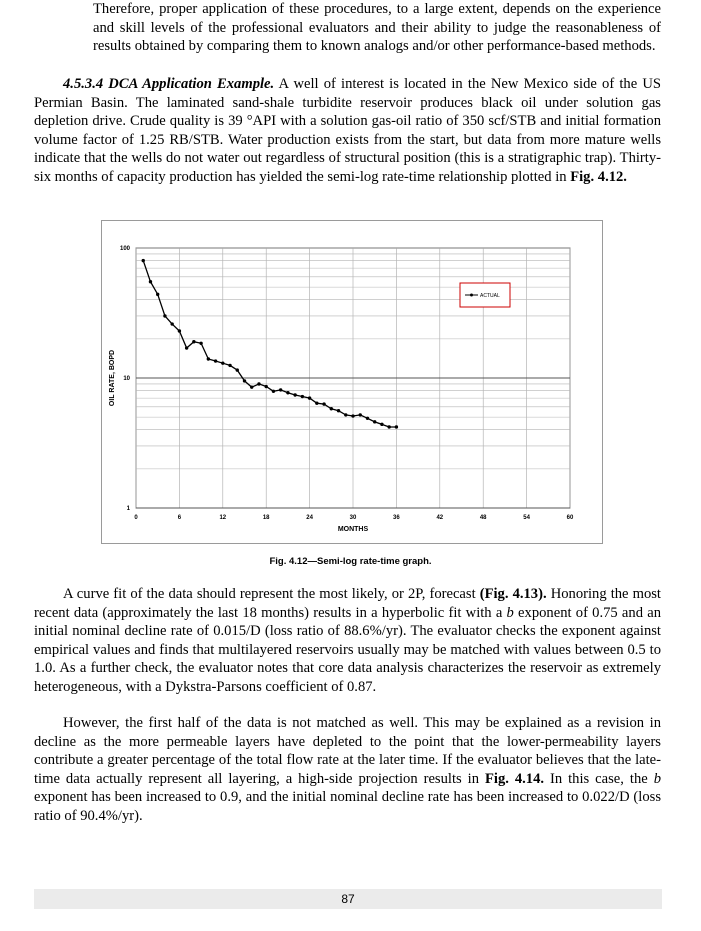 The width and height of the screenshot is (701, 931). I want to click on x-tick-label: 18, so click(266, 518).